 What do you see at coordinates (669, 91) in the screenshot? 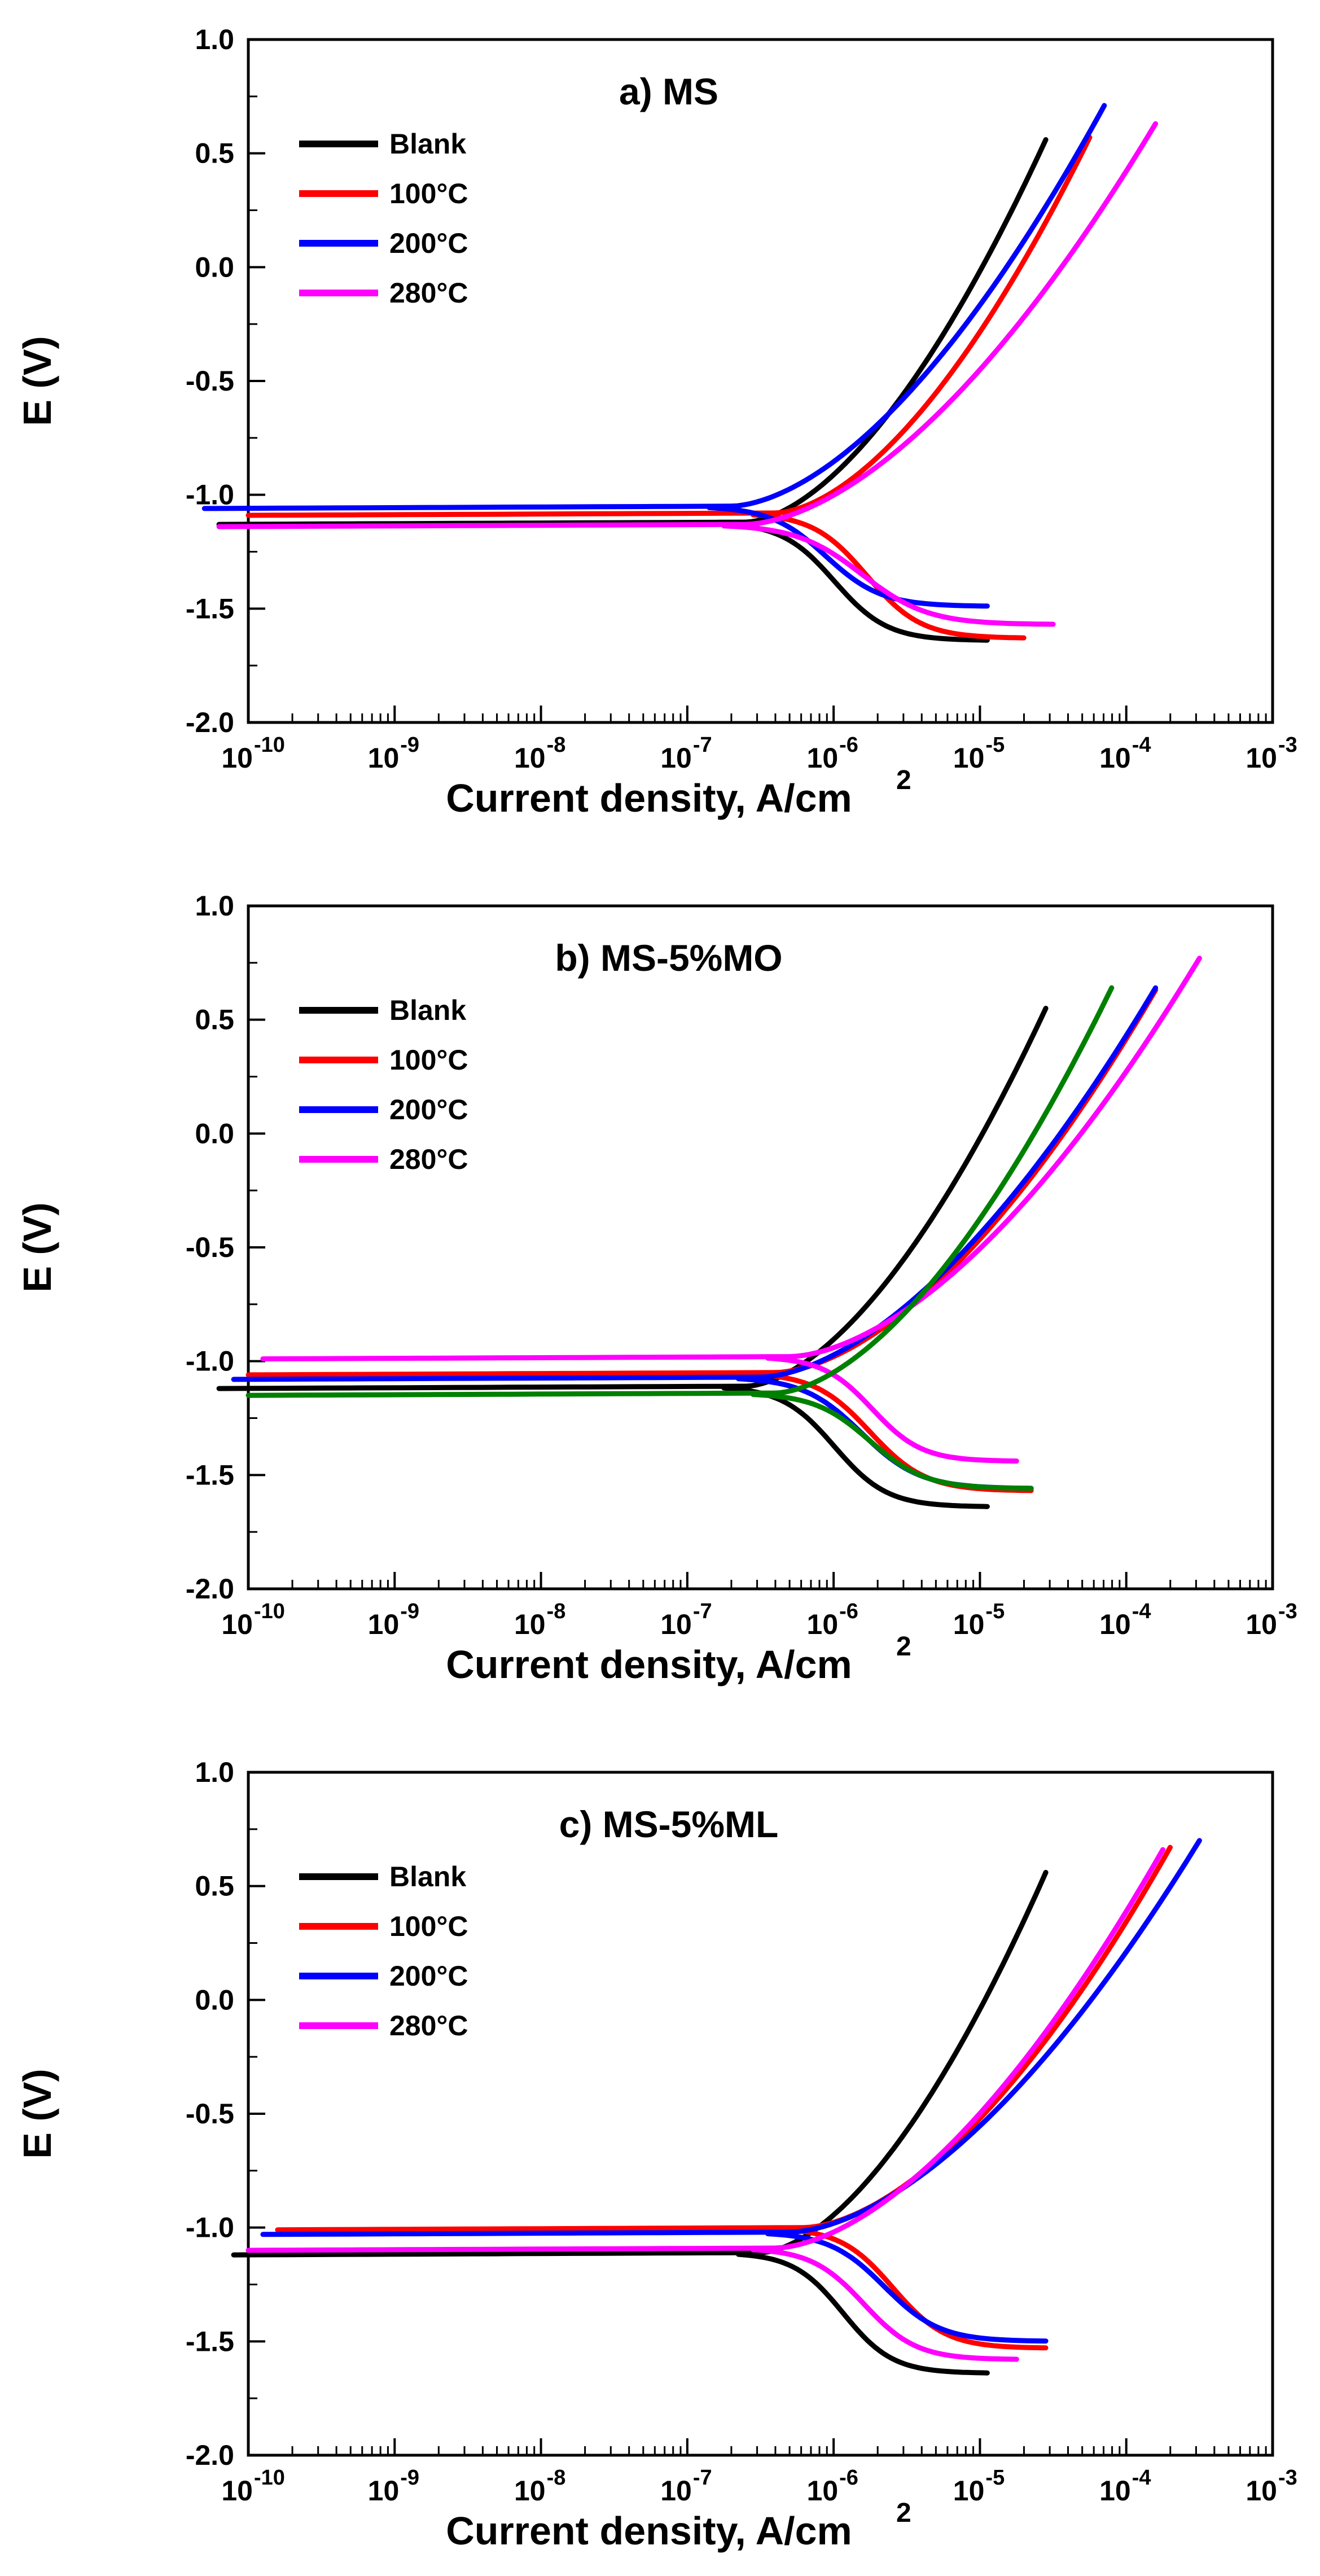
I see `chart-title: a) MS` at bounding box center [669, 91].